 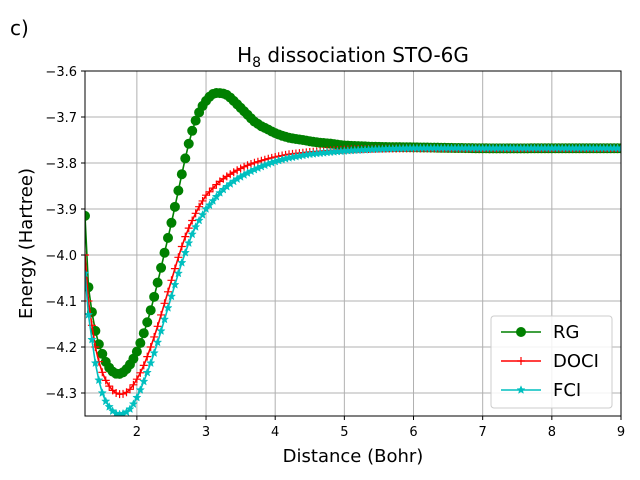 I want to click on legend-marker-doci, so click(x=521, y=361).